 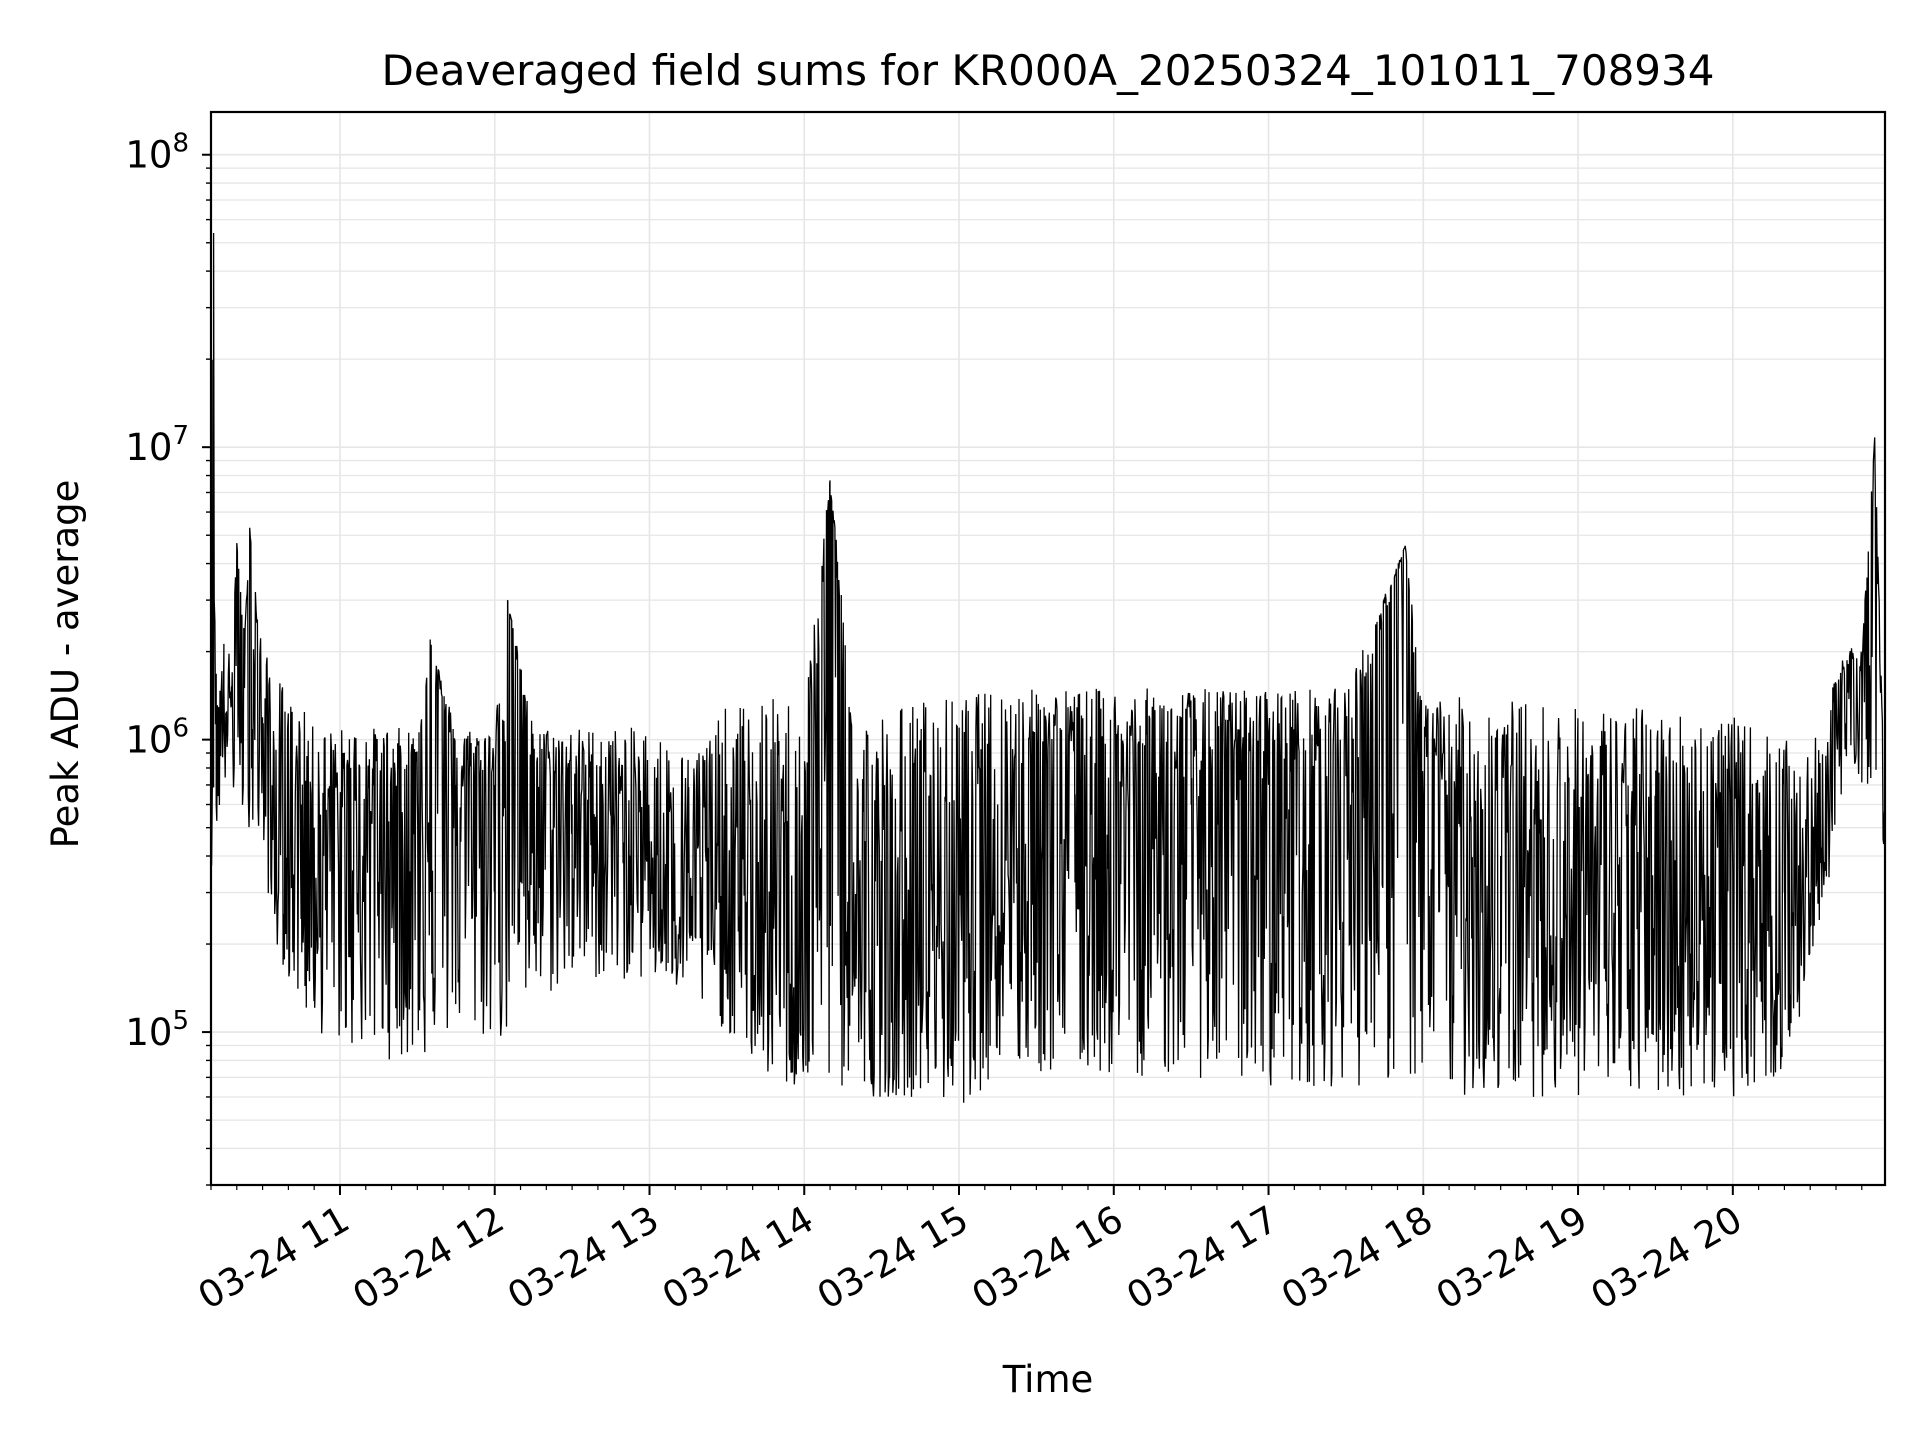 I want to click on y-tick-label: 10⁷, so click(x=157, y=445).